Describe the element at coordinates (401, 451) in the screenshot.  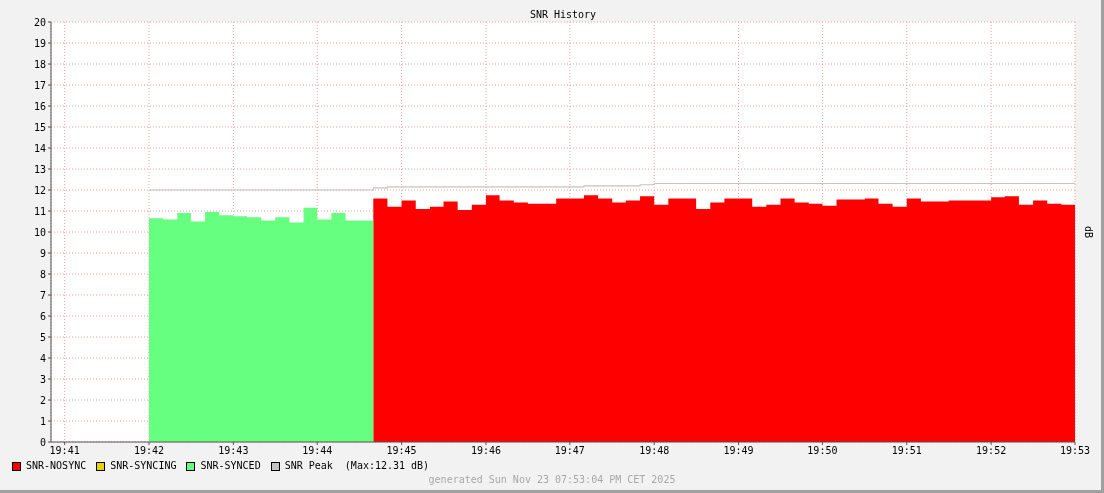
I see `x-tick-label: 19:45` at that location.